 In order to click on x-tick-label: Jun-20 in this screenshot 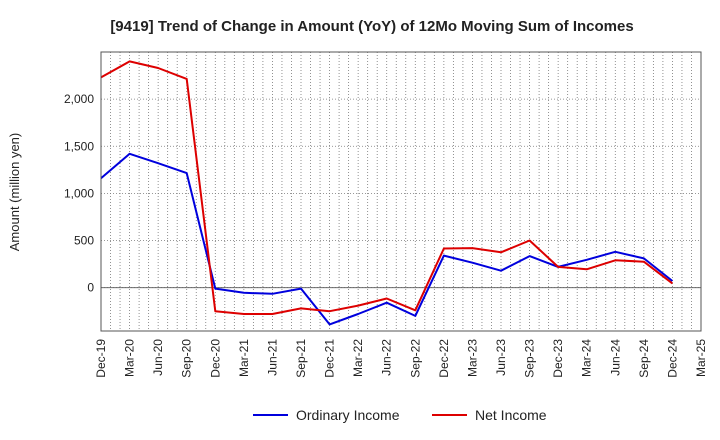, I will do `click(158, 357)`.